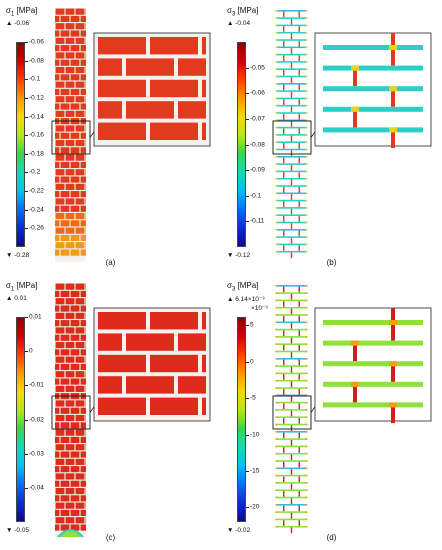 The width and height of the screenshot is (442, 550). I want to click on colorbar-tick-label: -0.11, so click(257, 221).